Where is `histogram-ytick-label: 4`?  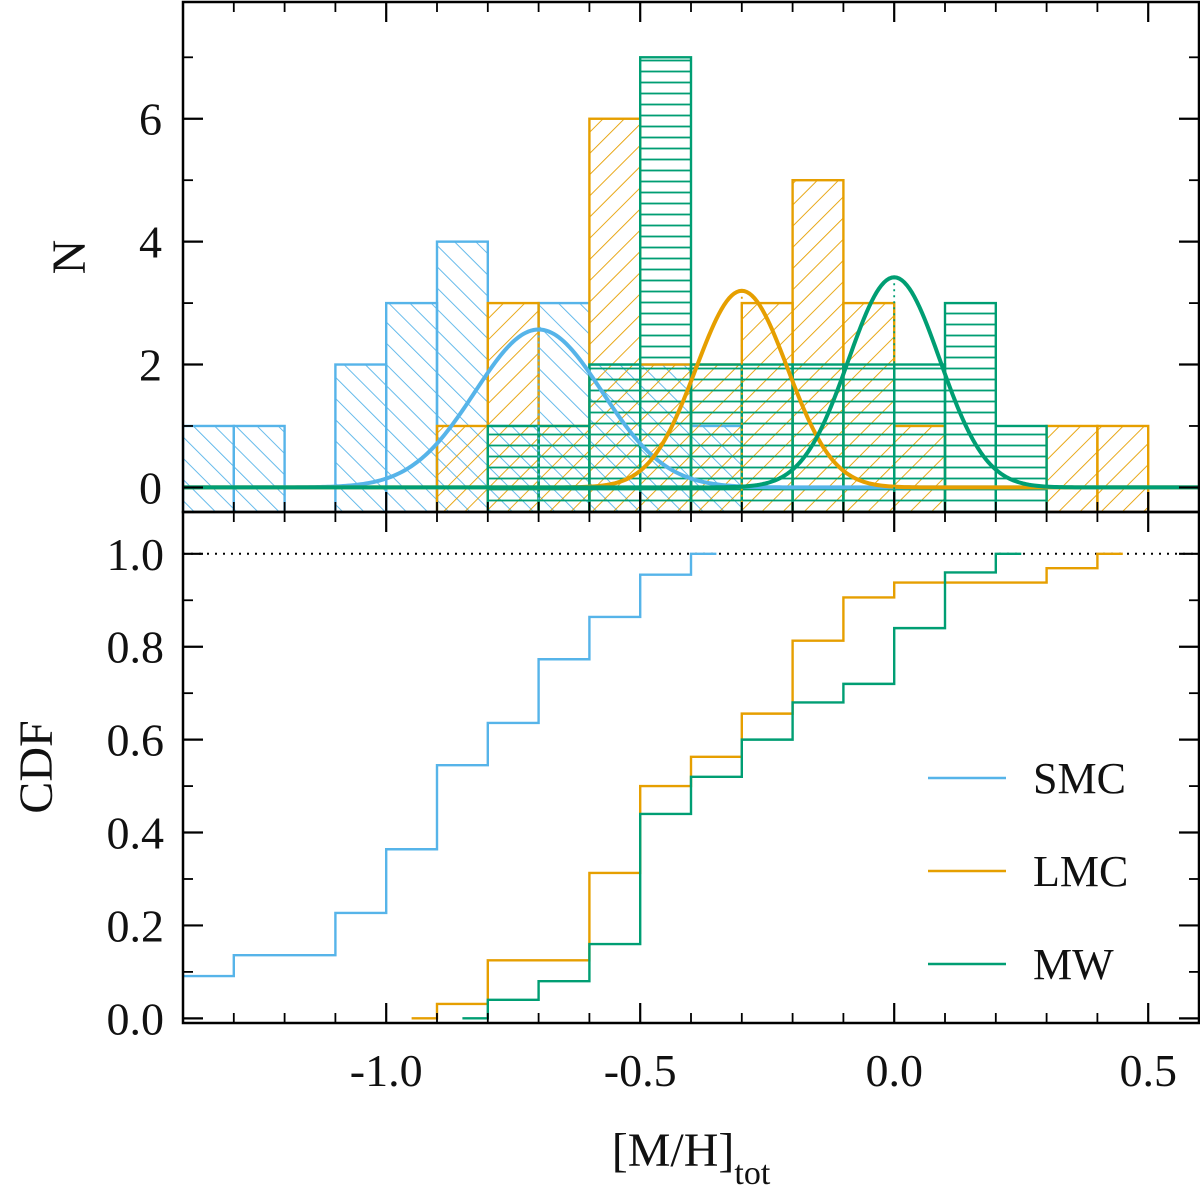
histogram-ytick-label: 4 is located at coordinates (150, 242).